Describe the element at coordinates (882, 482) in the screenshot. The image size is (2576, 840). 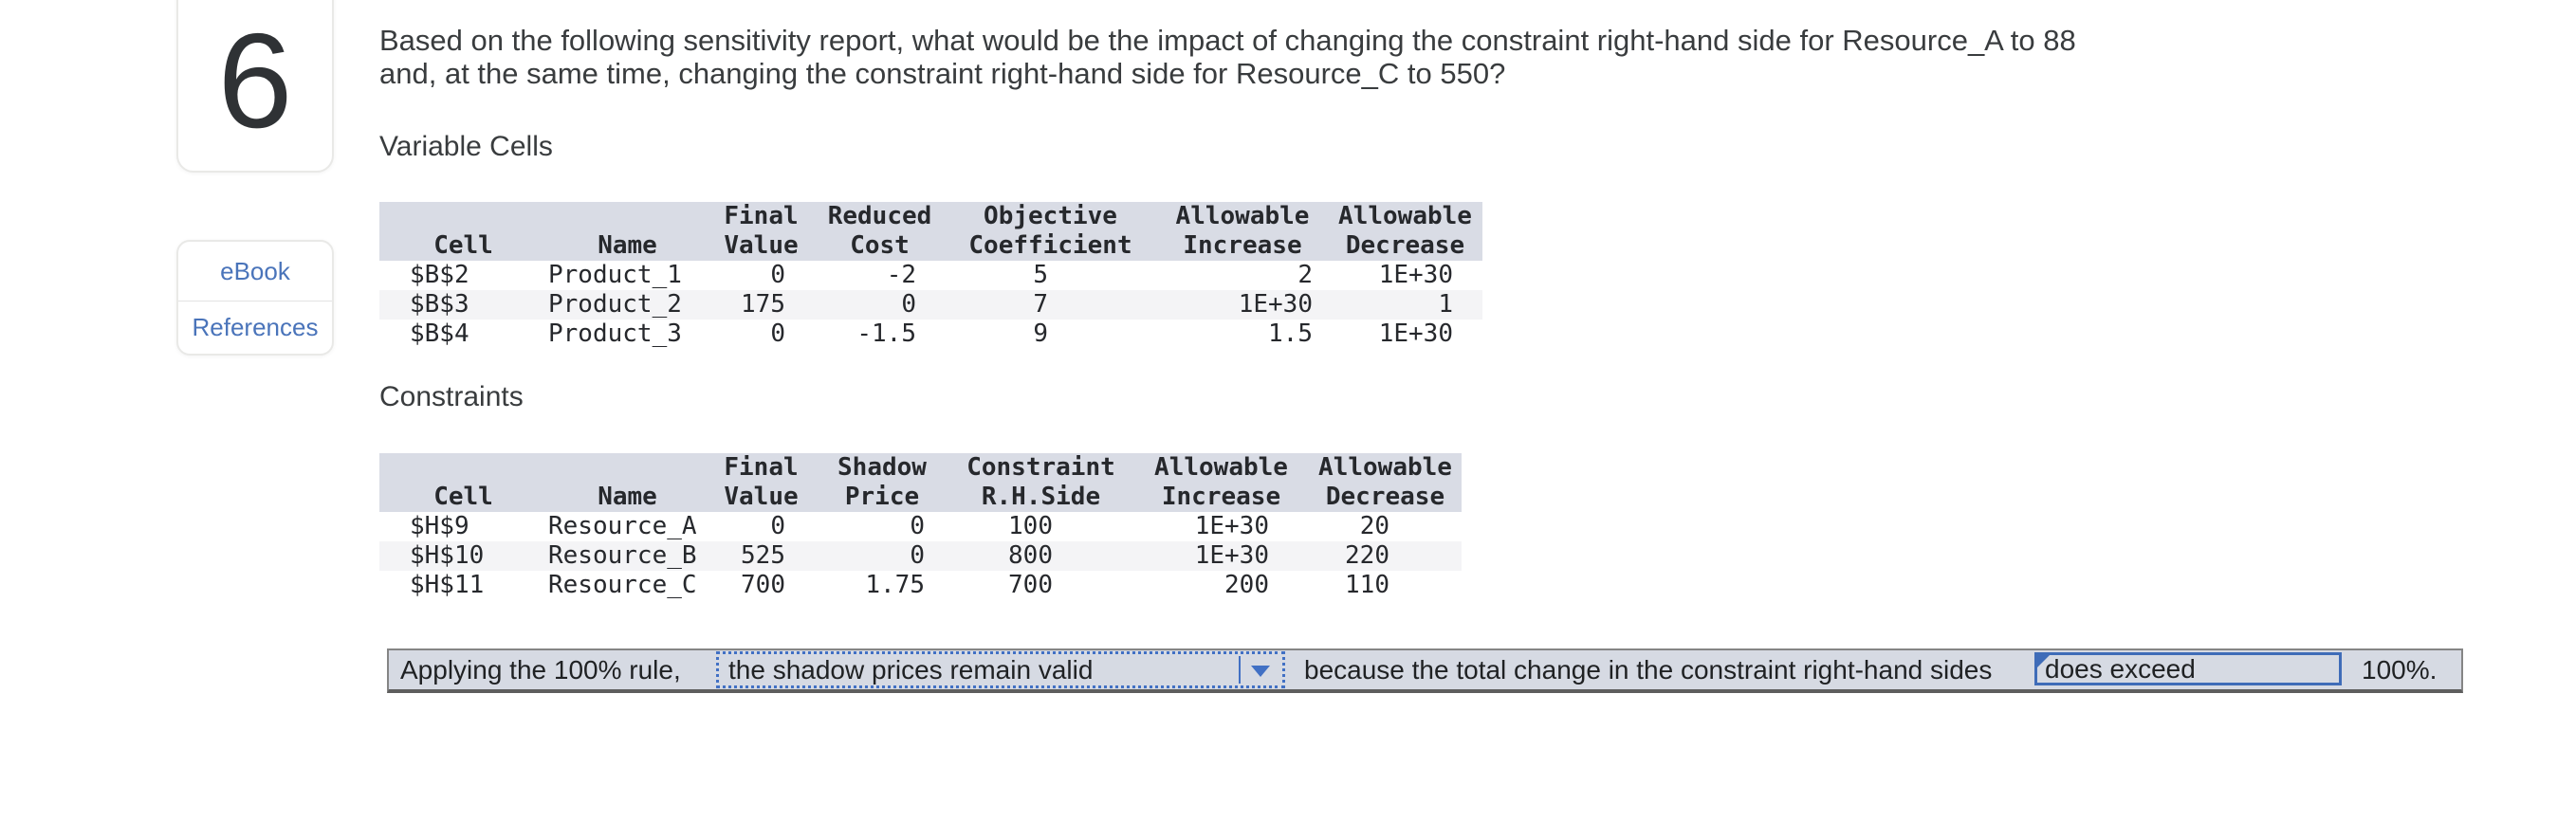
I see `column-header-shadow-price: Shadow Price` at that location.